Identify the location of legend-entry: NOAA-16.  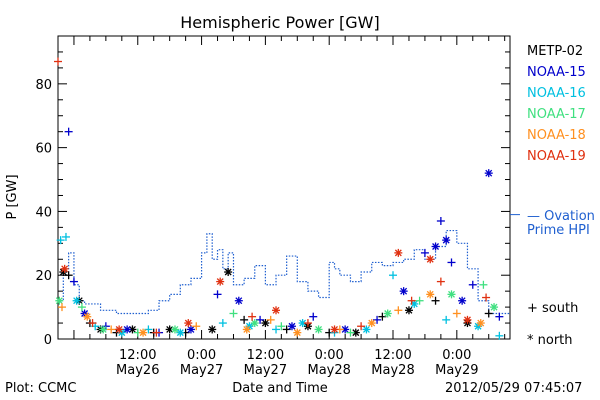
(556, 93).